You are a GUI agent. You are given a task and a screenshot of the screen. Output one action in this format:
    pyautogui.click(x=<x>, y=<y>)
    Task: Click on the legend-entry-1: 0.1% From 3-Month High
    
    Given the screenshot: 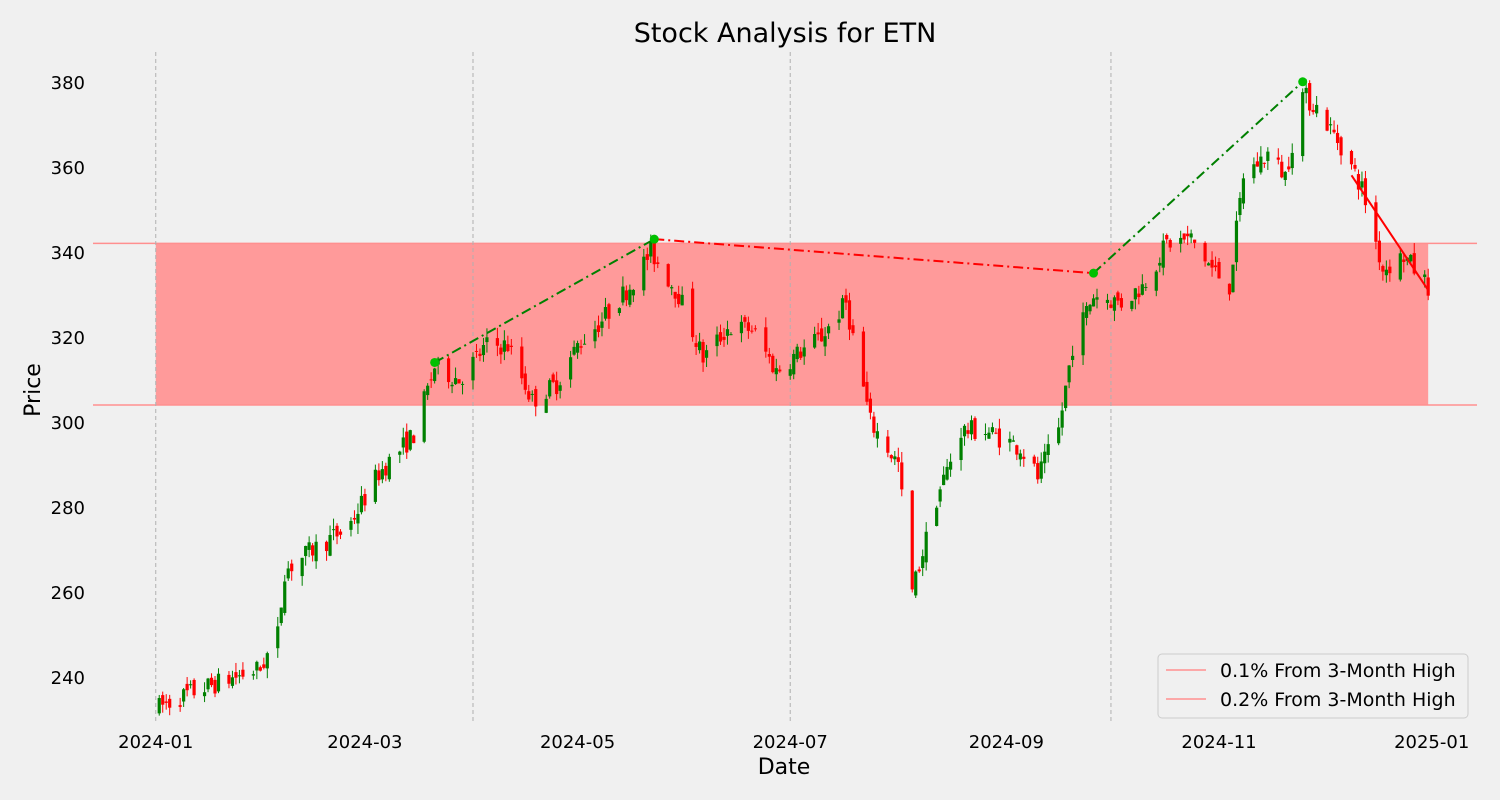 What is the action you would take?
    pyautogui.click(x=1338, y=671)
    